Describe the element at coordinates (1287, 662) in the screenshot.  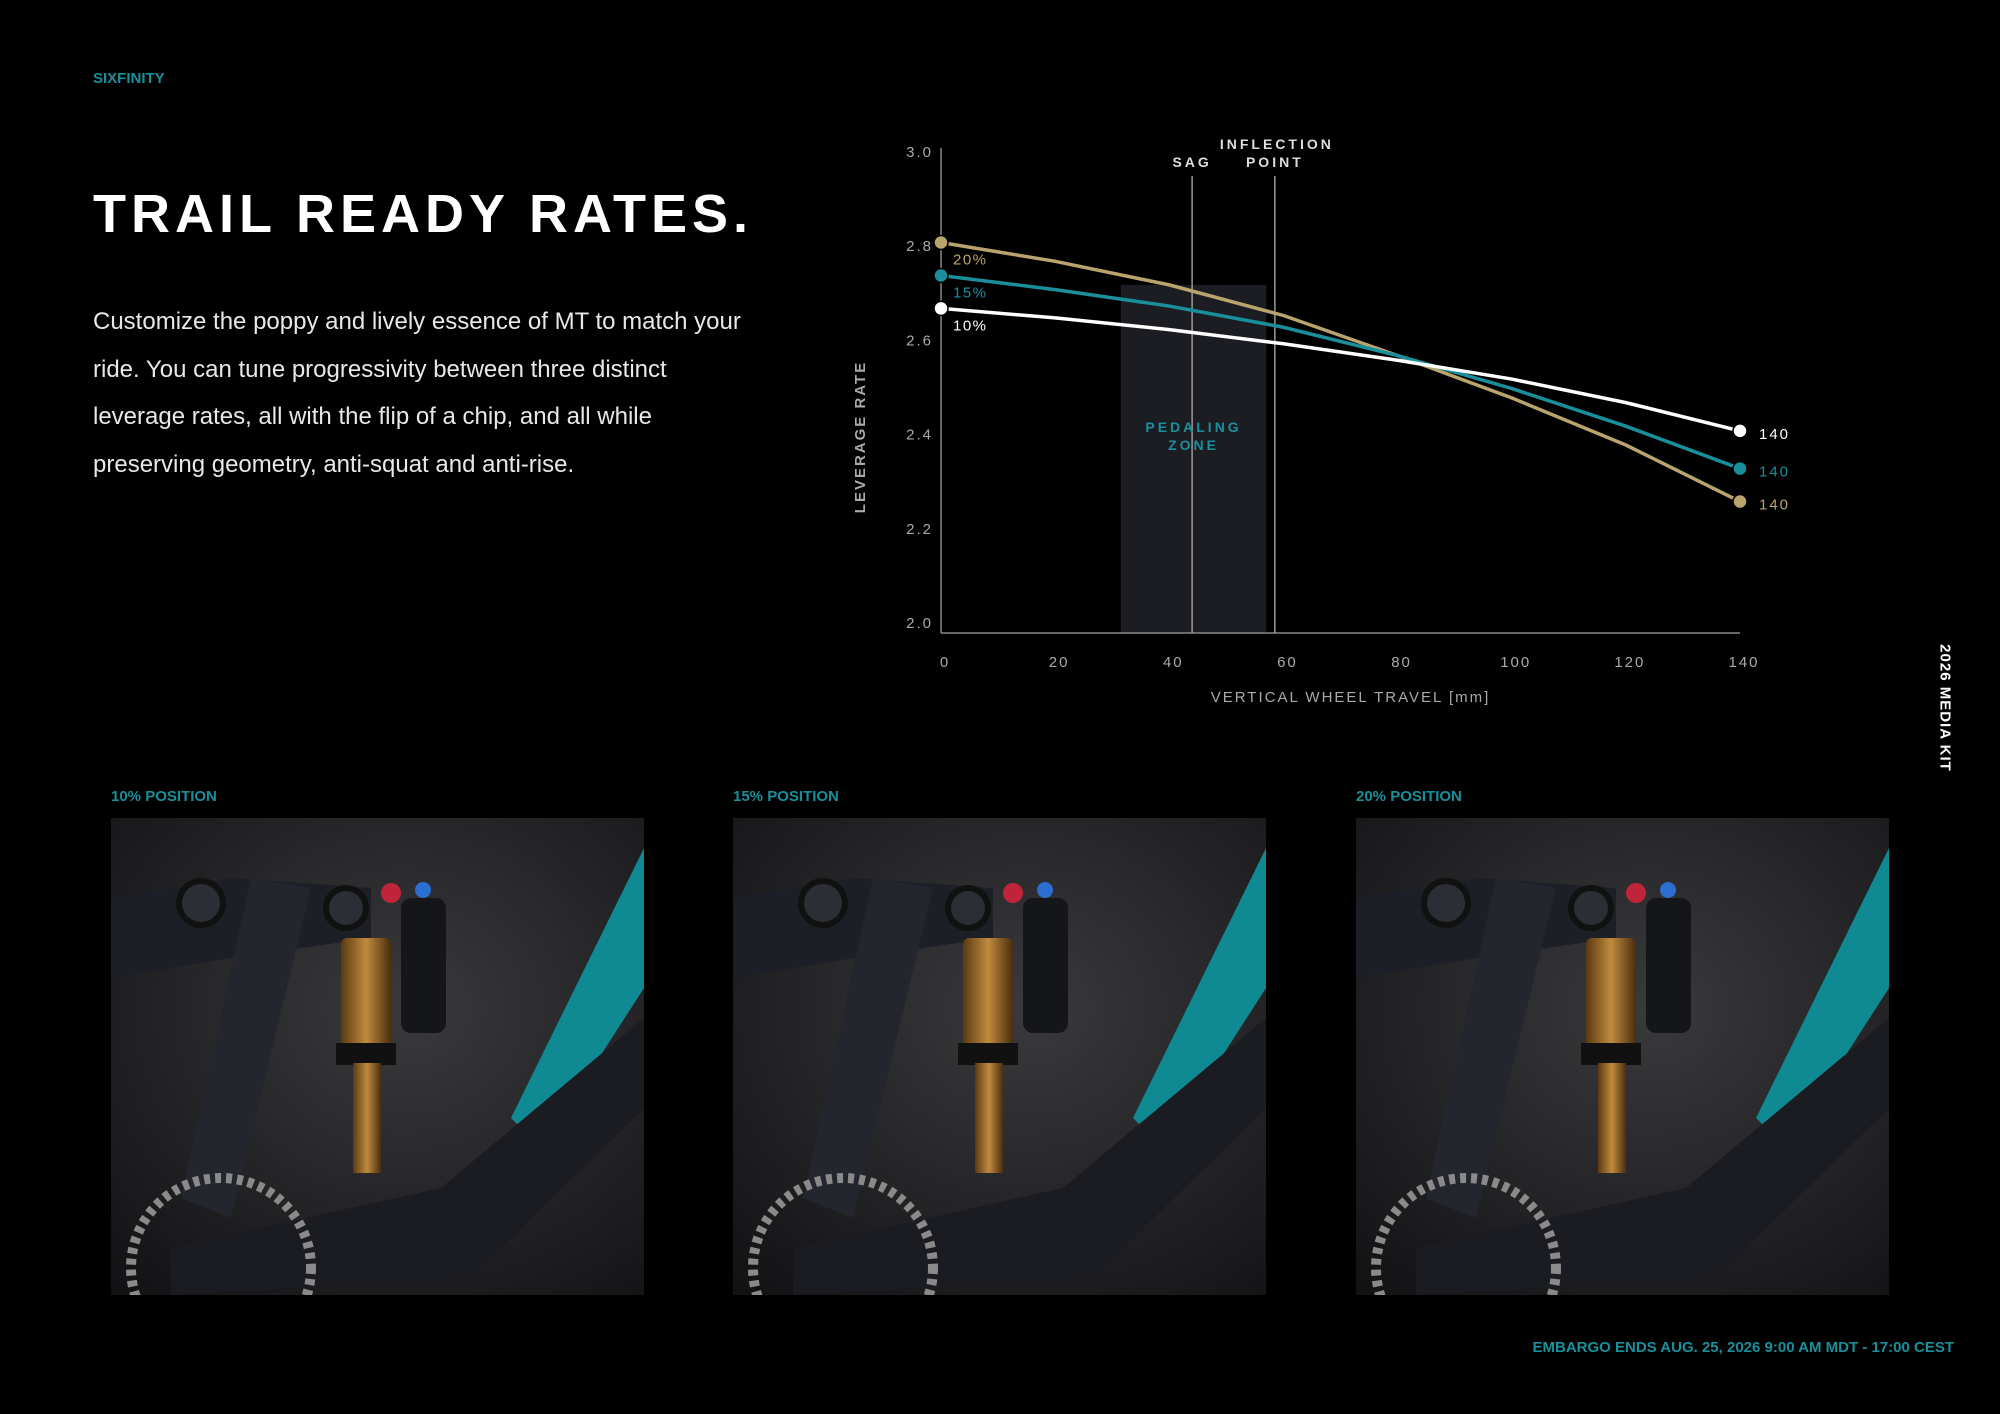
I see `x-tick-label: 60` at that location.